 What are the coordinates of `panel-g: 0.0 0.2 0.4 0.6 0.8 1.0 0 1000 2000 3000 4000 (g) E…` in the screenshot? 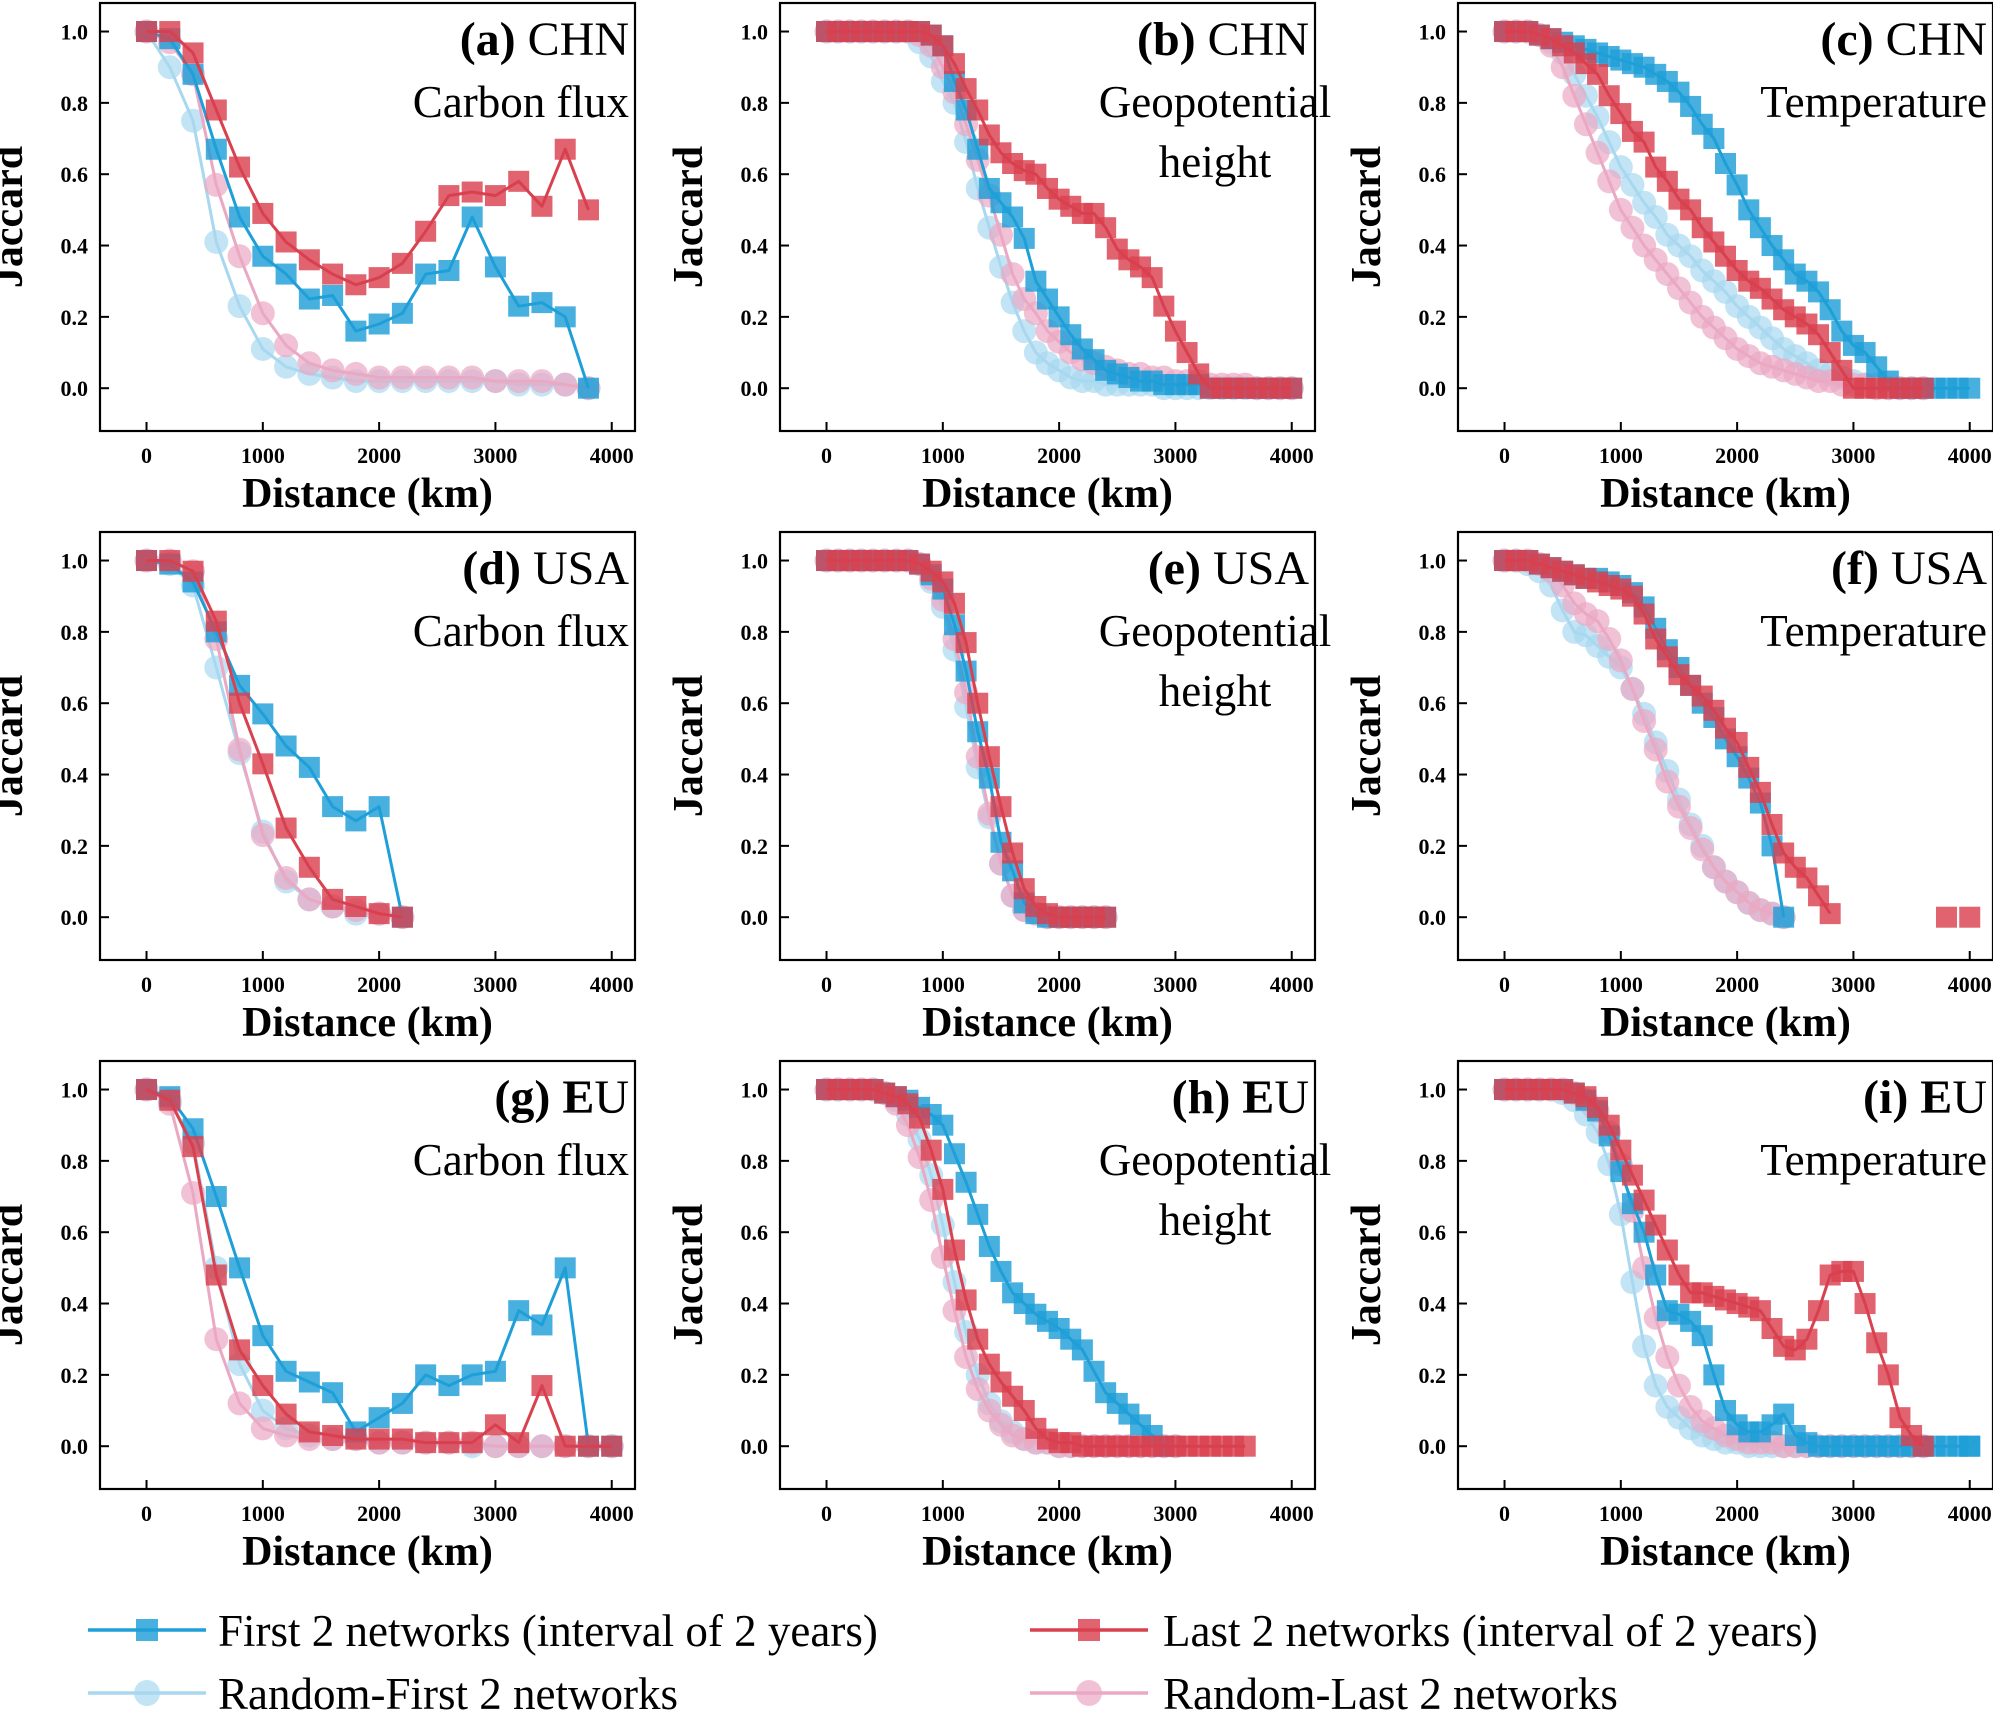 It's located at (318, 1317).